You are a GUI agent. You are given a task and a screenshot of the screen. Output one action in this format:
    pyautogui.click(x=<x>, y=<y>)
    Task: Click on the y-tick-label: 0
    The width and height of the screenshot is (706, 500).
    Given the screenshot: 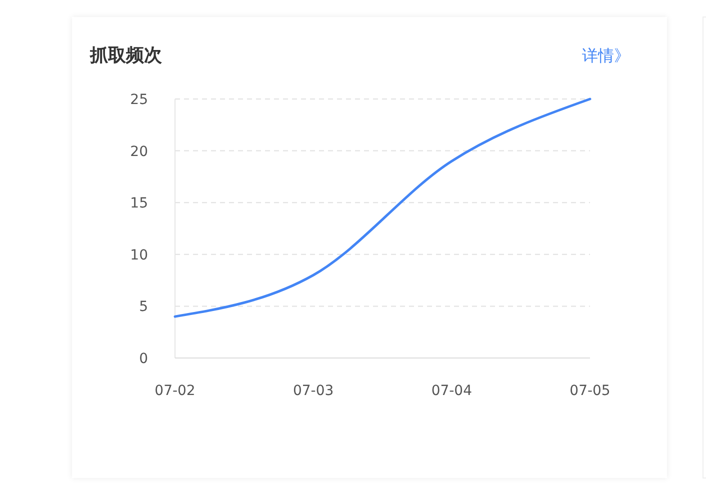 What is the action you would take?
    pyautogui.click(x=143, y=359)
    